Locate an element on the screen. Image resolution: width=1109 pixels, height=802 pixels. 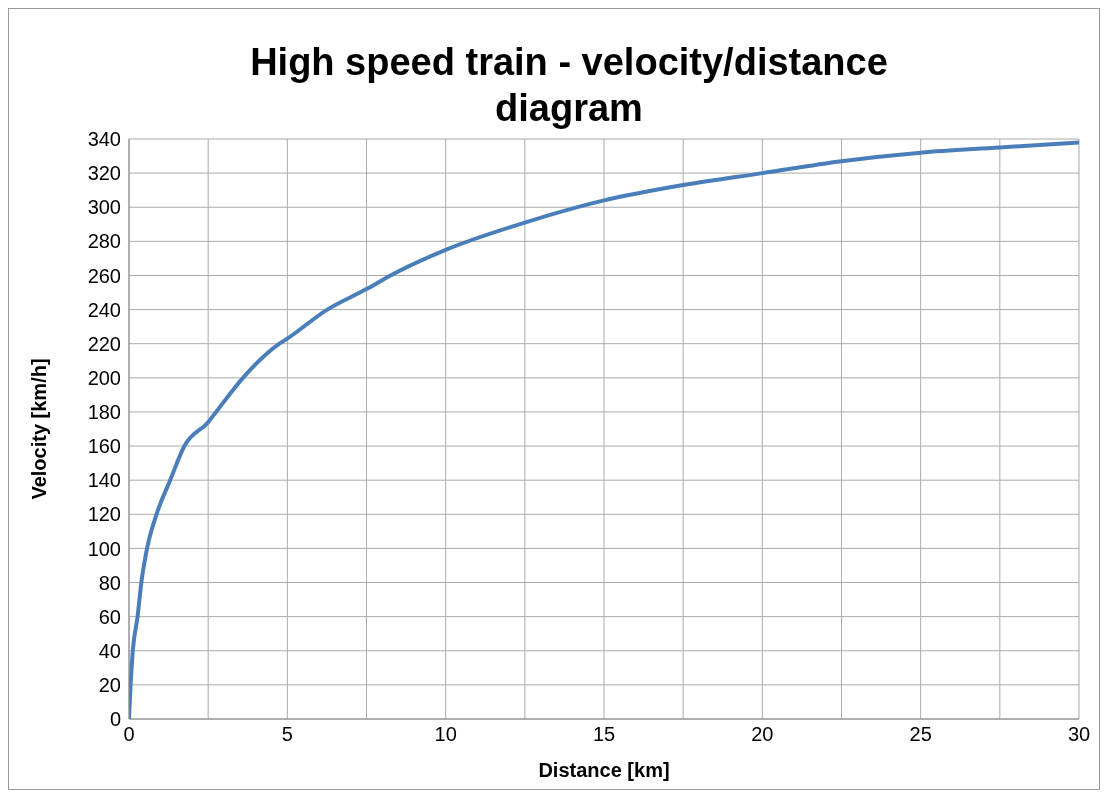
y-tick-label: 0 is located at coordinates (115, 719).